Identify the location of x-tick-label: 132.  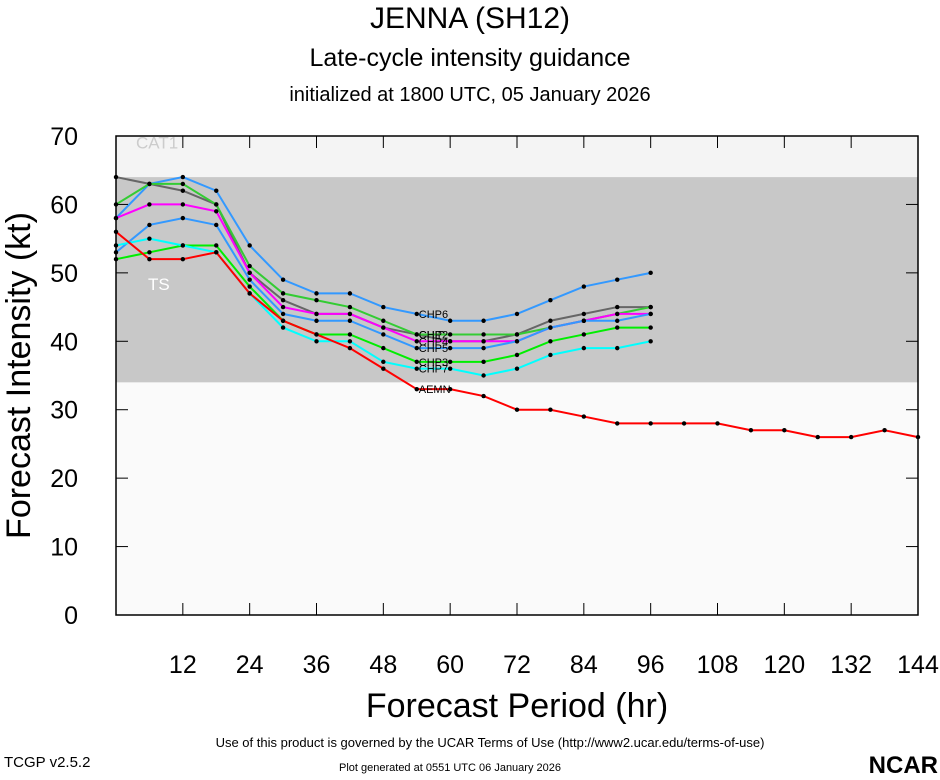
(851, 665).